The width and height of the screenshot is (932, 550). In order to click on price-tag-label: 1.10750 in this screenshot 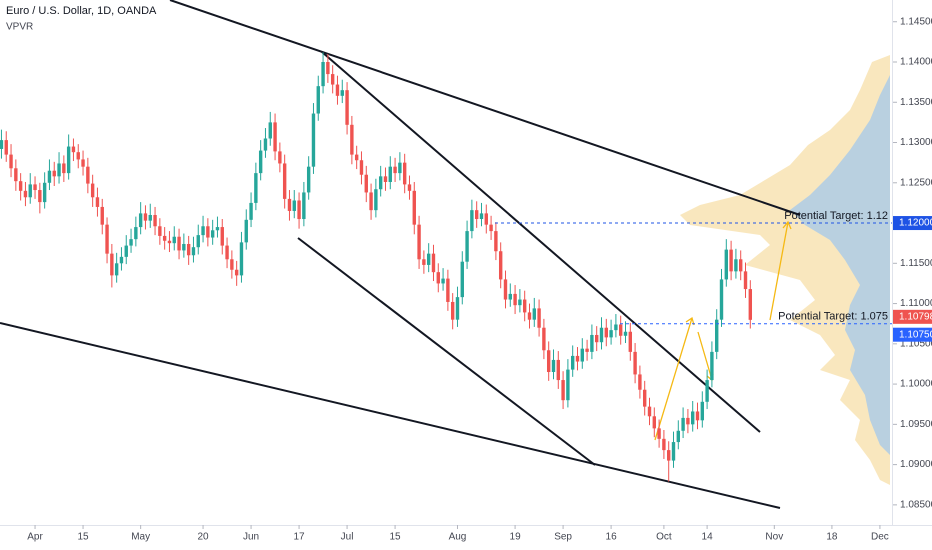, I will do `click(915, 334)`.